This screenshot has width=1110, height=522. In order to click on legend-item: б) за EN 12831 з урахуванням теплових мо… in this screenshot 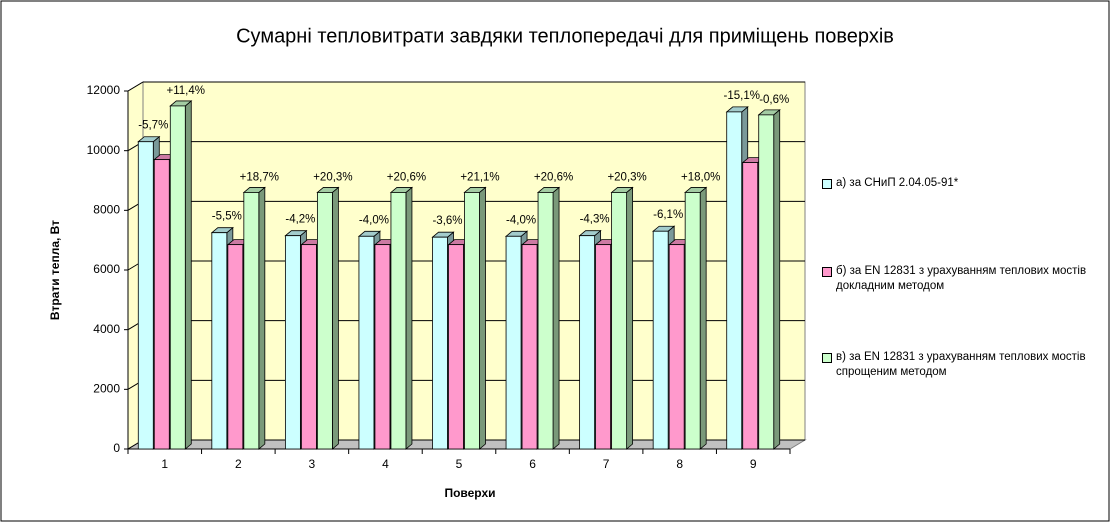, I will do `click(957, 279)`.